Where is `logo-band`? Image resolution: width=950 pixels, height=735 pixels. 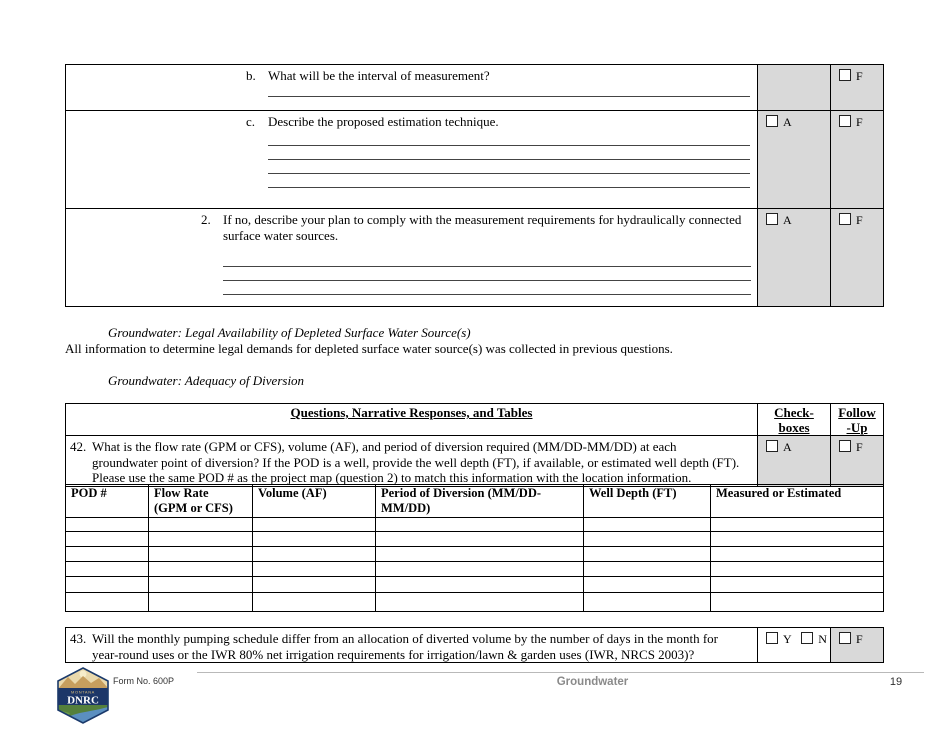 logo-band is located at coordinates (83, 696).